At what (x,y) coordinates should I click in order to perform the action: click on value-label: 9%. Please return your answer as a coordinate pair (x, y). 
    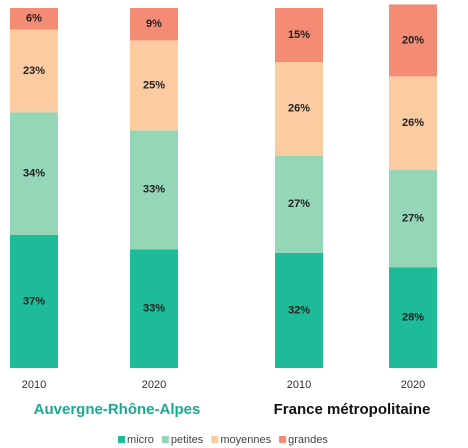
    Looking at the image, I should click on (154, 24).